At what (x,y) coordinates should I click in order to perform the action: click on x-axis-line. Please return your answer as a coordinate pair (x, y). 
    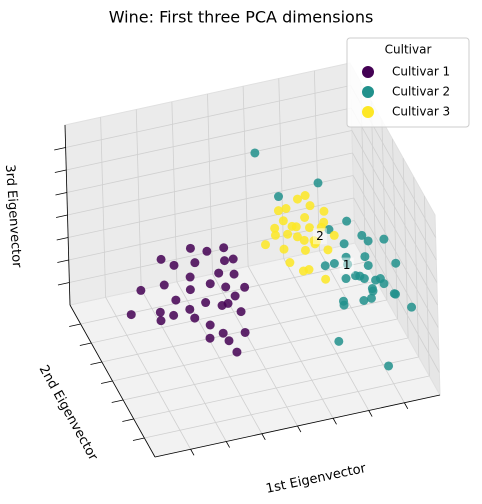
    Looking at the image, I should click on (297, 426).